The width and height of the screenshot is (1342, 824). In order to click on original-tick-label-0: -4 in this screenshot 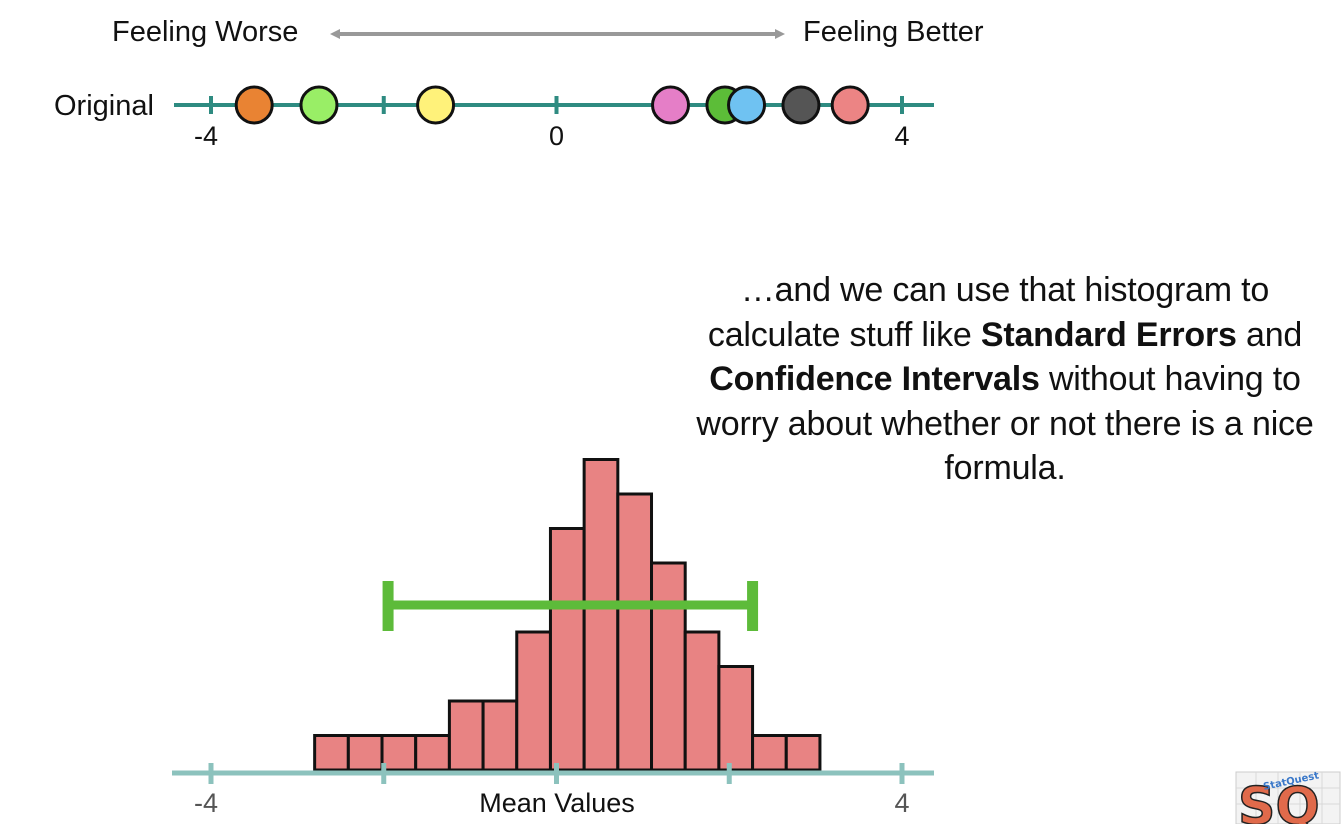, I will do `click(206, 136)`.